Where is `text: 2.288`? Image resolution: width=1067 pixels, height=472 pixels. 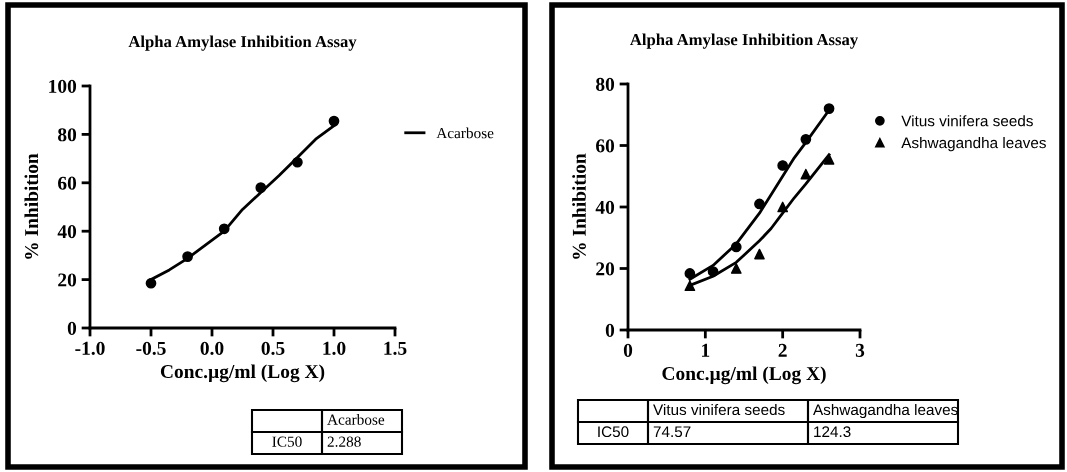
text: 2.288 is located at coordinates (344, 441).